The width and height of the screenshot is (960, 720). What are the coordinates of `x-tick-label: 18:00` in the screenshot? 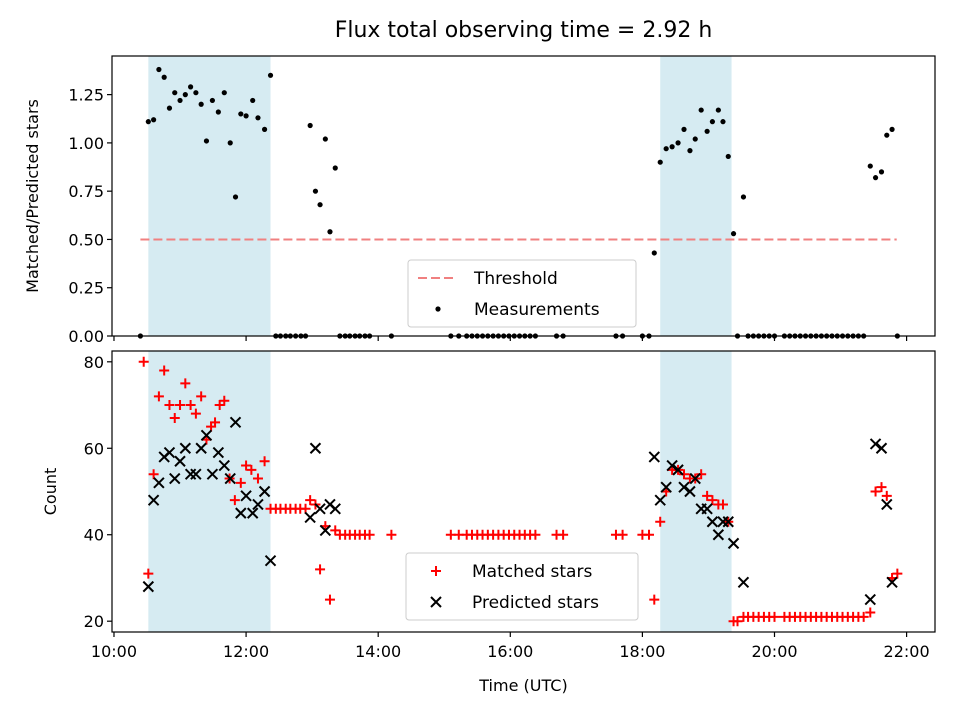 It's located at (642, 651).